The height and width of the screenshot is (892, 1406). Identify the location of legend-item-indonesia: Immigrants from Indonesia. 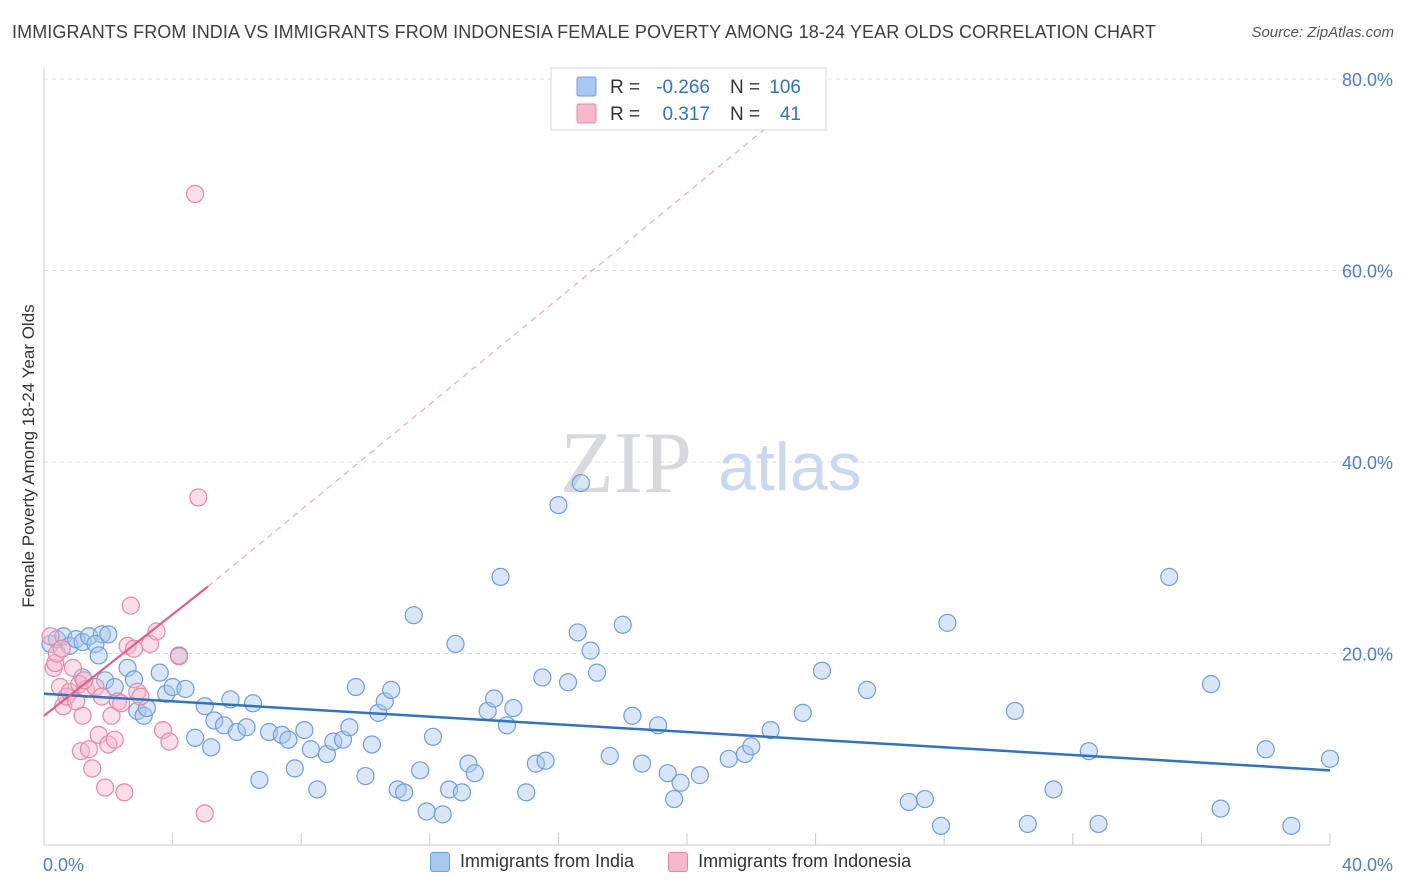
(789, 861).